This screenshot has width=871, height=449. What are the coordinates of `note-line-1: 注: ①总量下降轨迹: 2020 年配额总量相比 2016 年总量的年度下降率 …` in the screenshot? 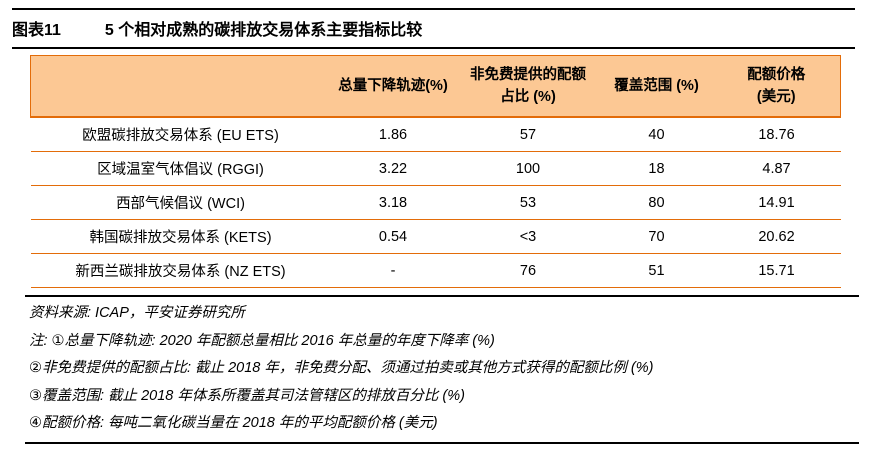 It's located at (262, 340).